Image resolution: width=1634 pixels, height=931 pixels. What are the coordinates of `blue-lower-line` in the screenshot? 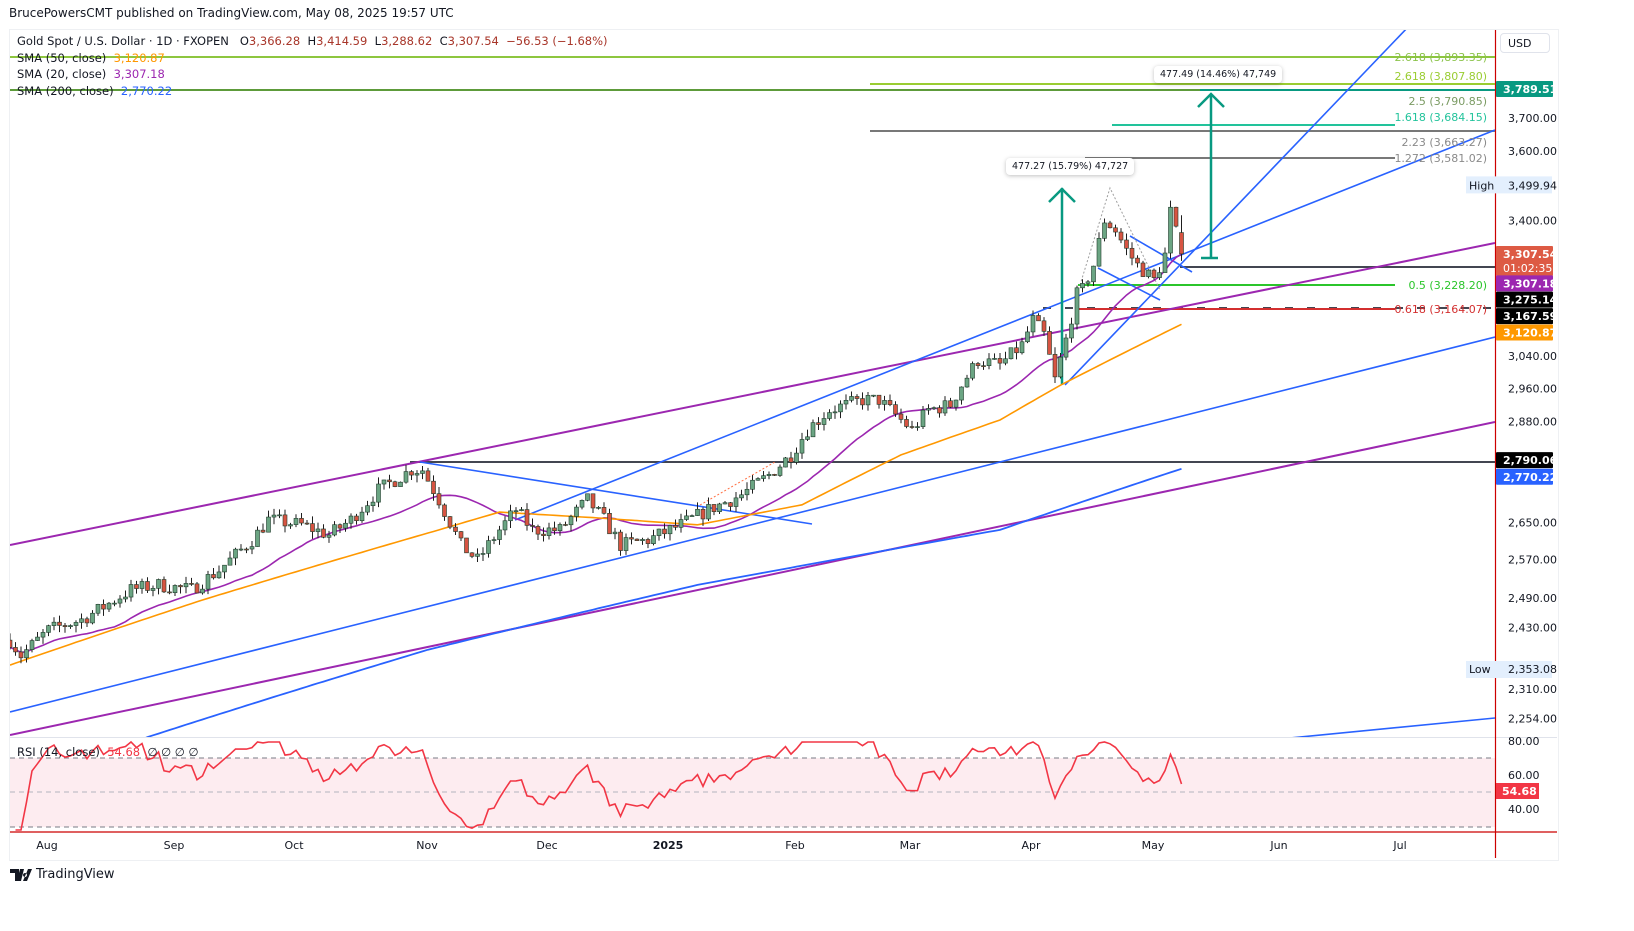 It's located at (1392, 727).